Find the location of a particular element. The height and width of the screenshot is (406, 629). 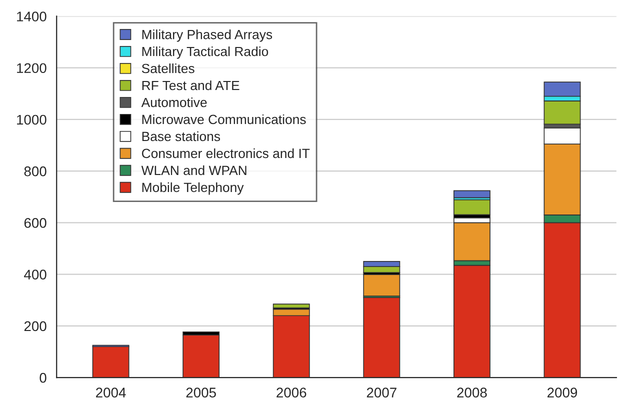

y-tick-label: 200 is located at coordinates (35, 326).